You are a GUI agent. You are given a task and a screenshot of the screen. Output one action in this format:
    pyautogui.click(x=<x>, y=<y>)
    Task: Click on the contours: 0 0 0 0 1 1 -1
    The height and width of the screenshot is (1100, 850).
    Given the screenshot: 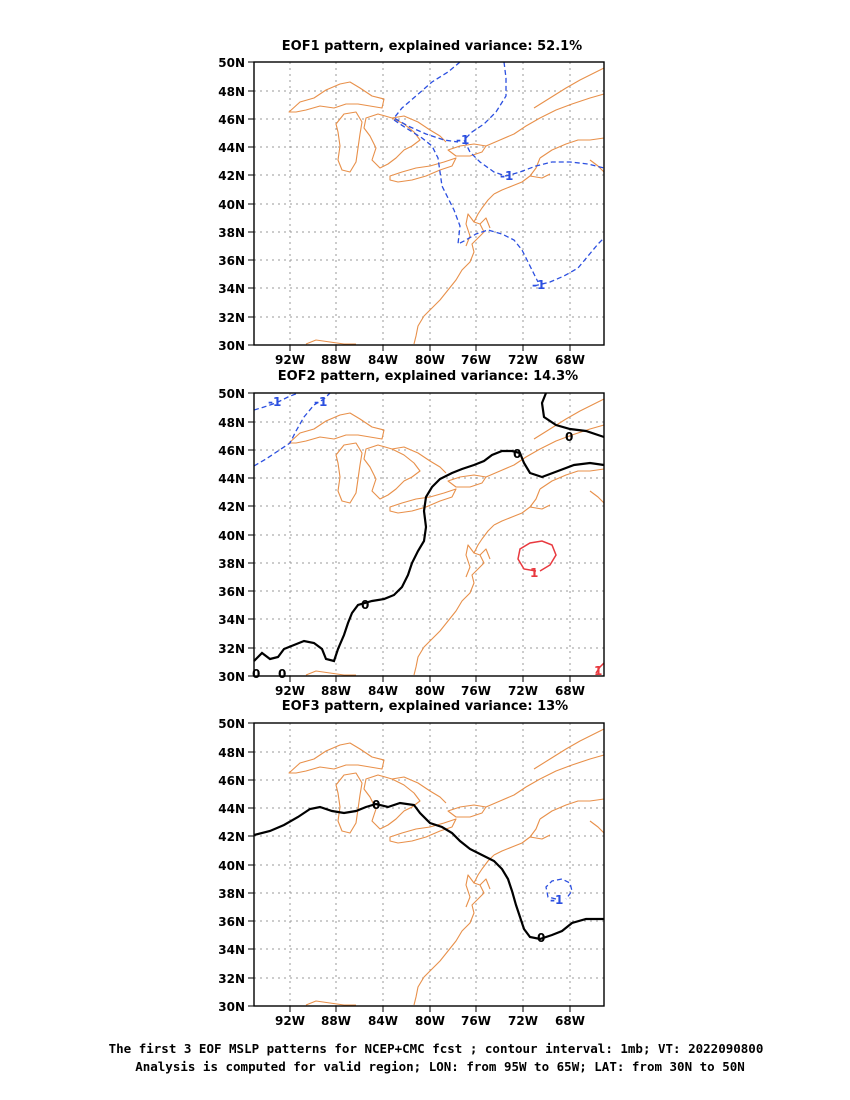 What is the action you would take?
    pyautogui.click(x=428, y=536)
    